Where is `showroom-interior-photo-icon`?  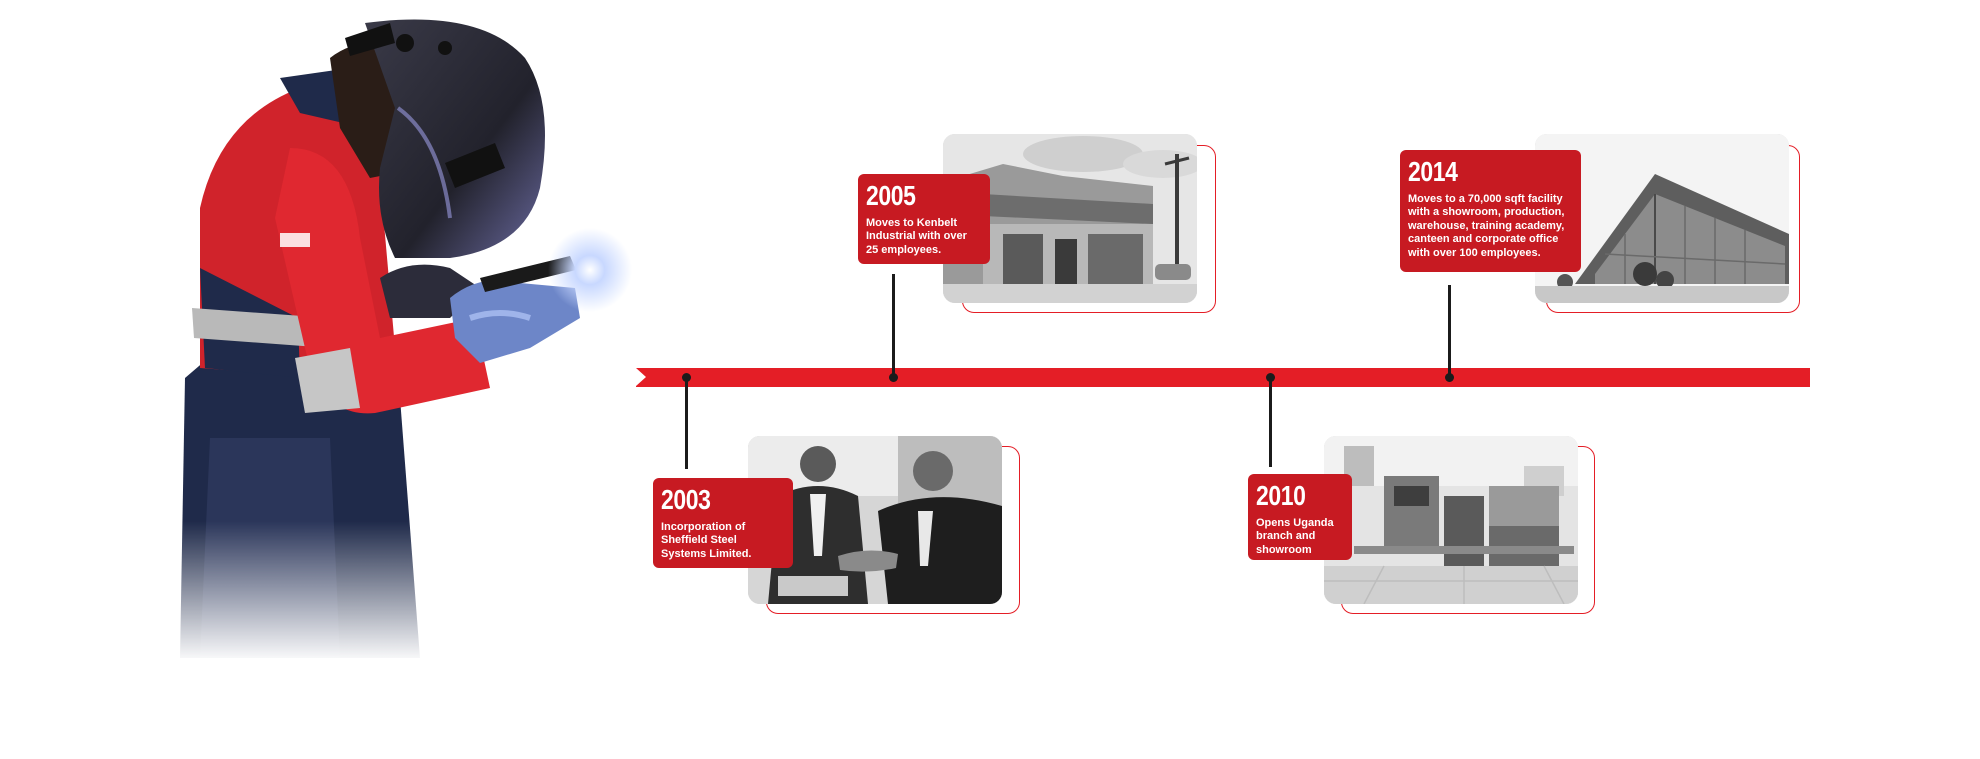
showroom-interior-photo-icon is located at coordinates (1451, 520).